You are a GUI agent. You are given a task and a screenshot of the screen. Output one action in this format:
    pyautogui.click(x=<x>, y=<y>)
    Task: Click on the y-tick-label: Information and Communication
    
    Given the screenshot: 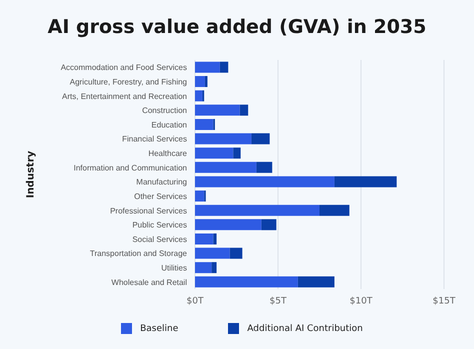 What is the action you would take?
    pyautogui.click(x=130, y=167)
    